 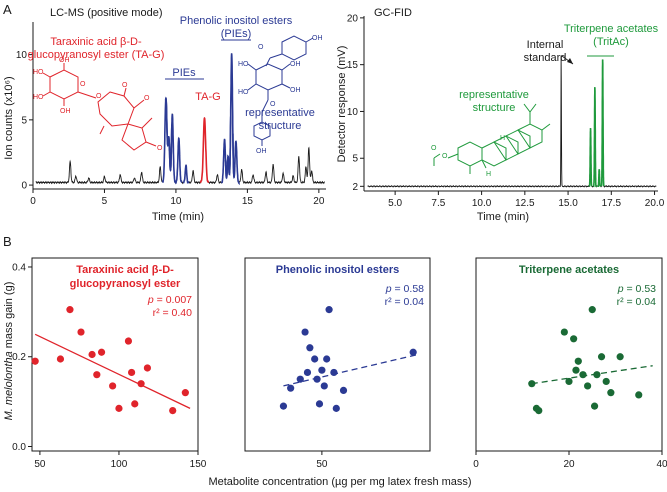 What do you see at coordinates (502, 138) in the screenshot?
I see `tritac-h-2: H` at bounding box center [502, 138].